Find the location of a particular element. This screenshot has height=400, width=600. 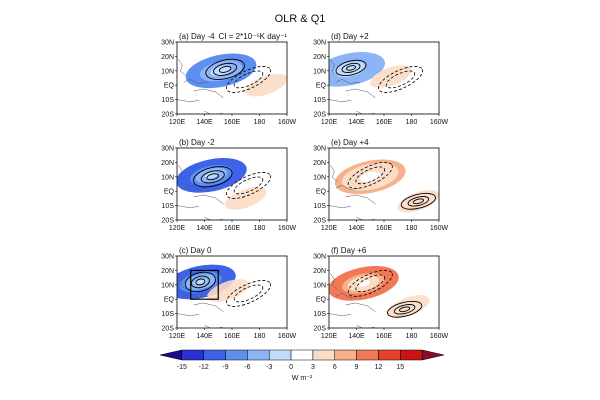

panel-title: (c) Day 0 is located at coordinates (195, 250).